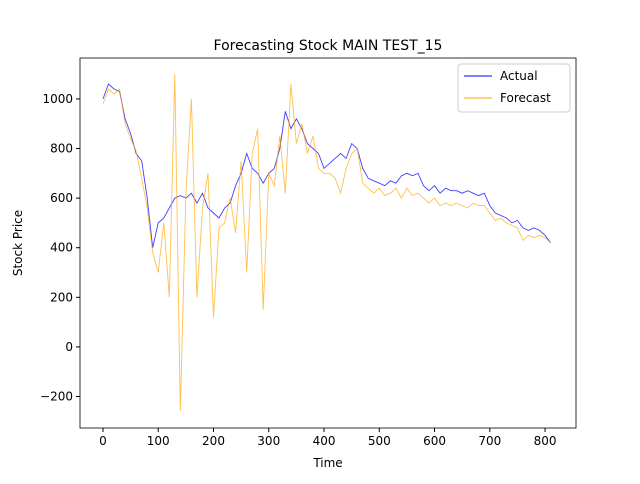 This screenshot has width=640, height=484. I want to click on y-tick-label: 800, so click(61, 149).